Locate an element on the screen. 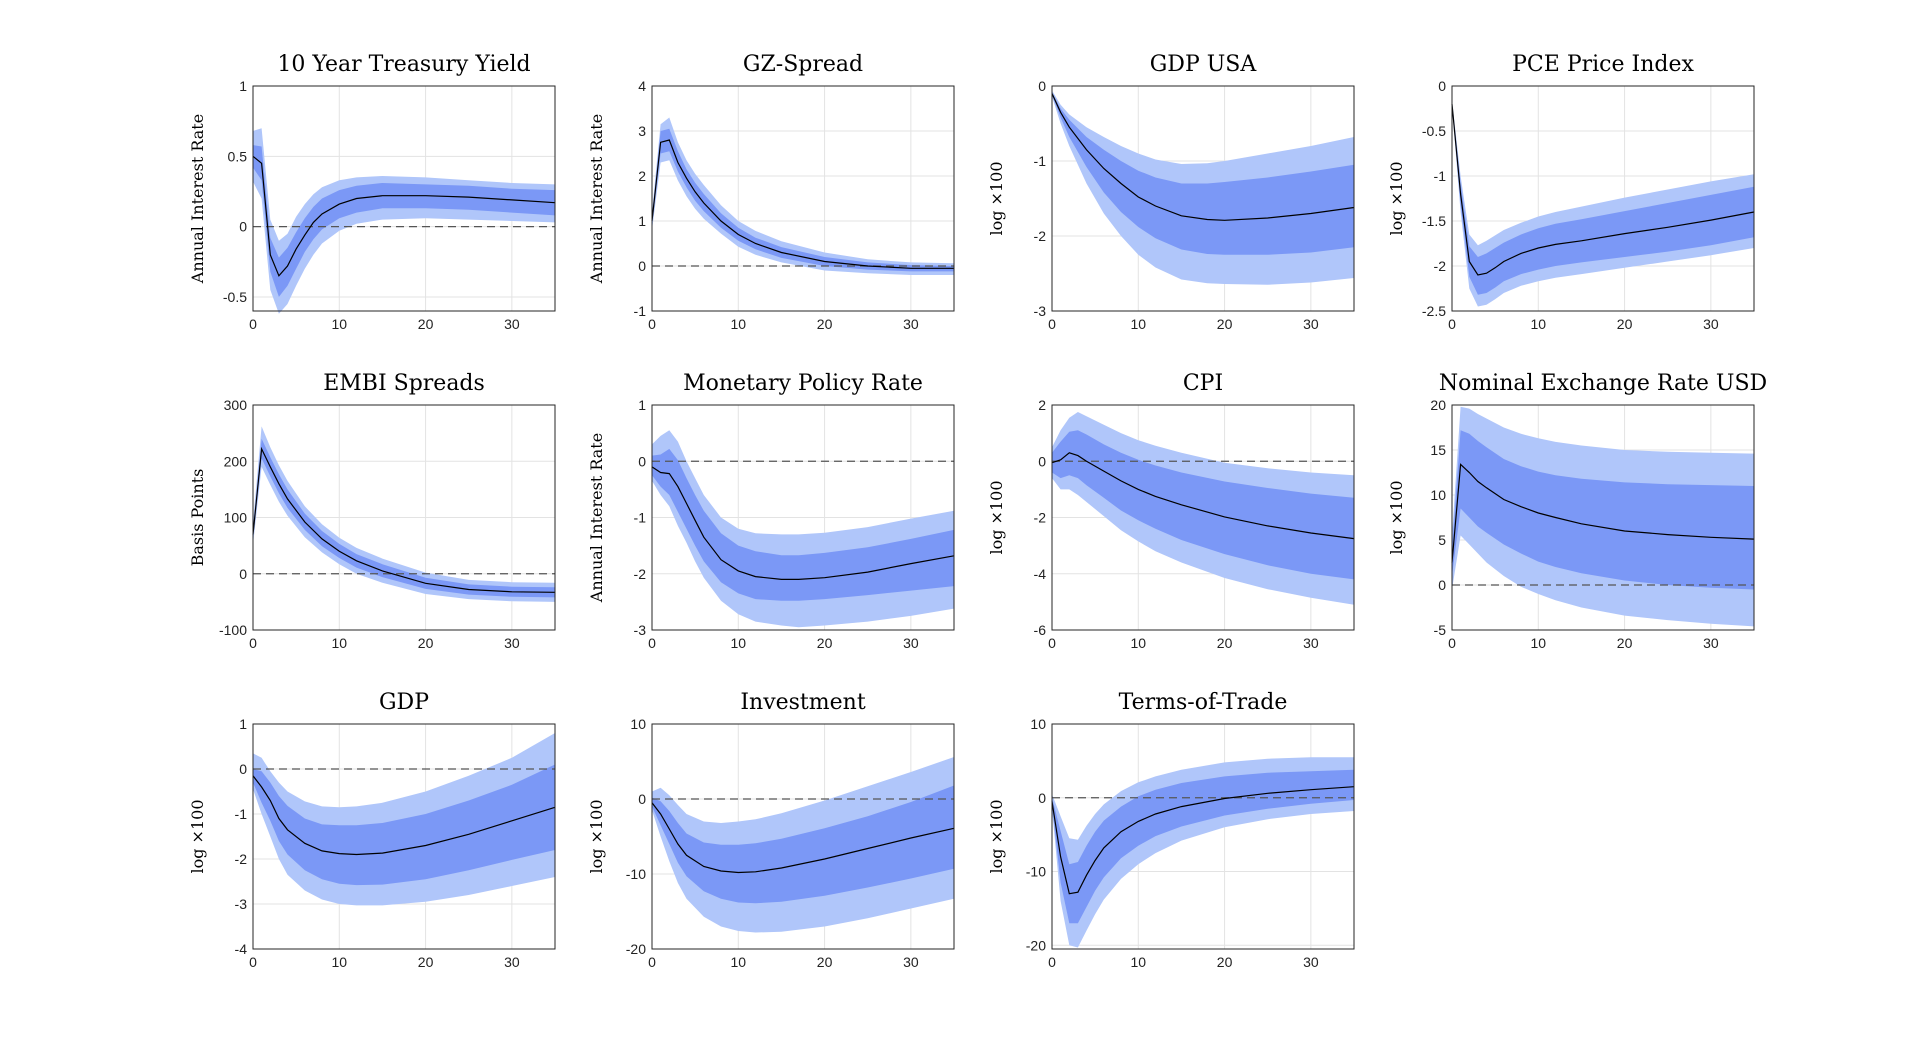 The height and width of the screenshot is (1056, 1920). y-tick-label: -10 is located at coordinates (636, 874).